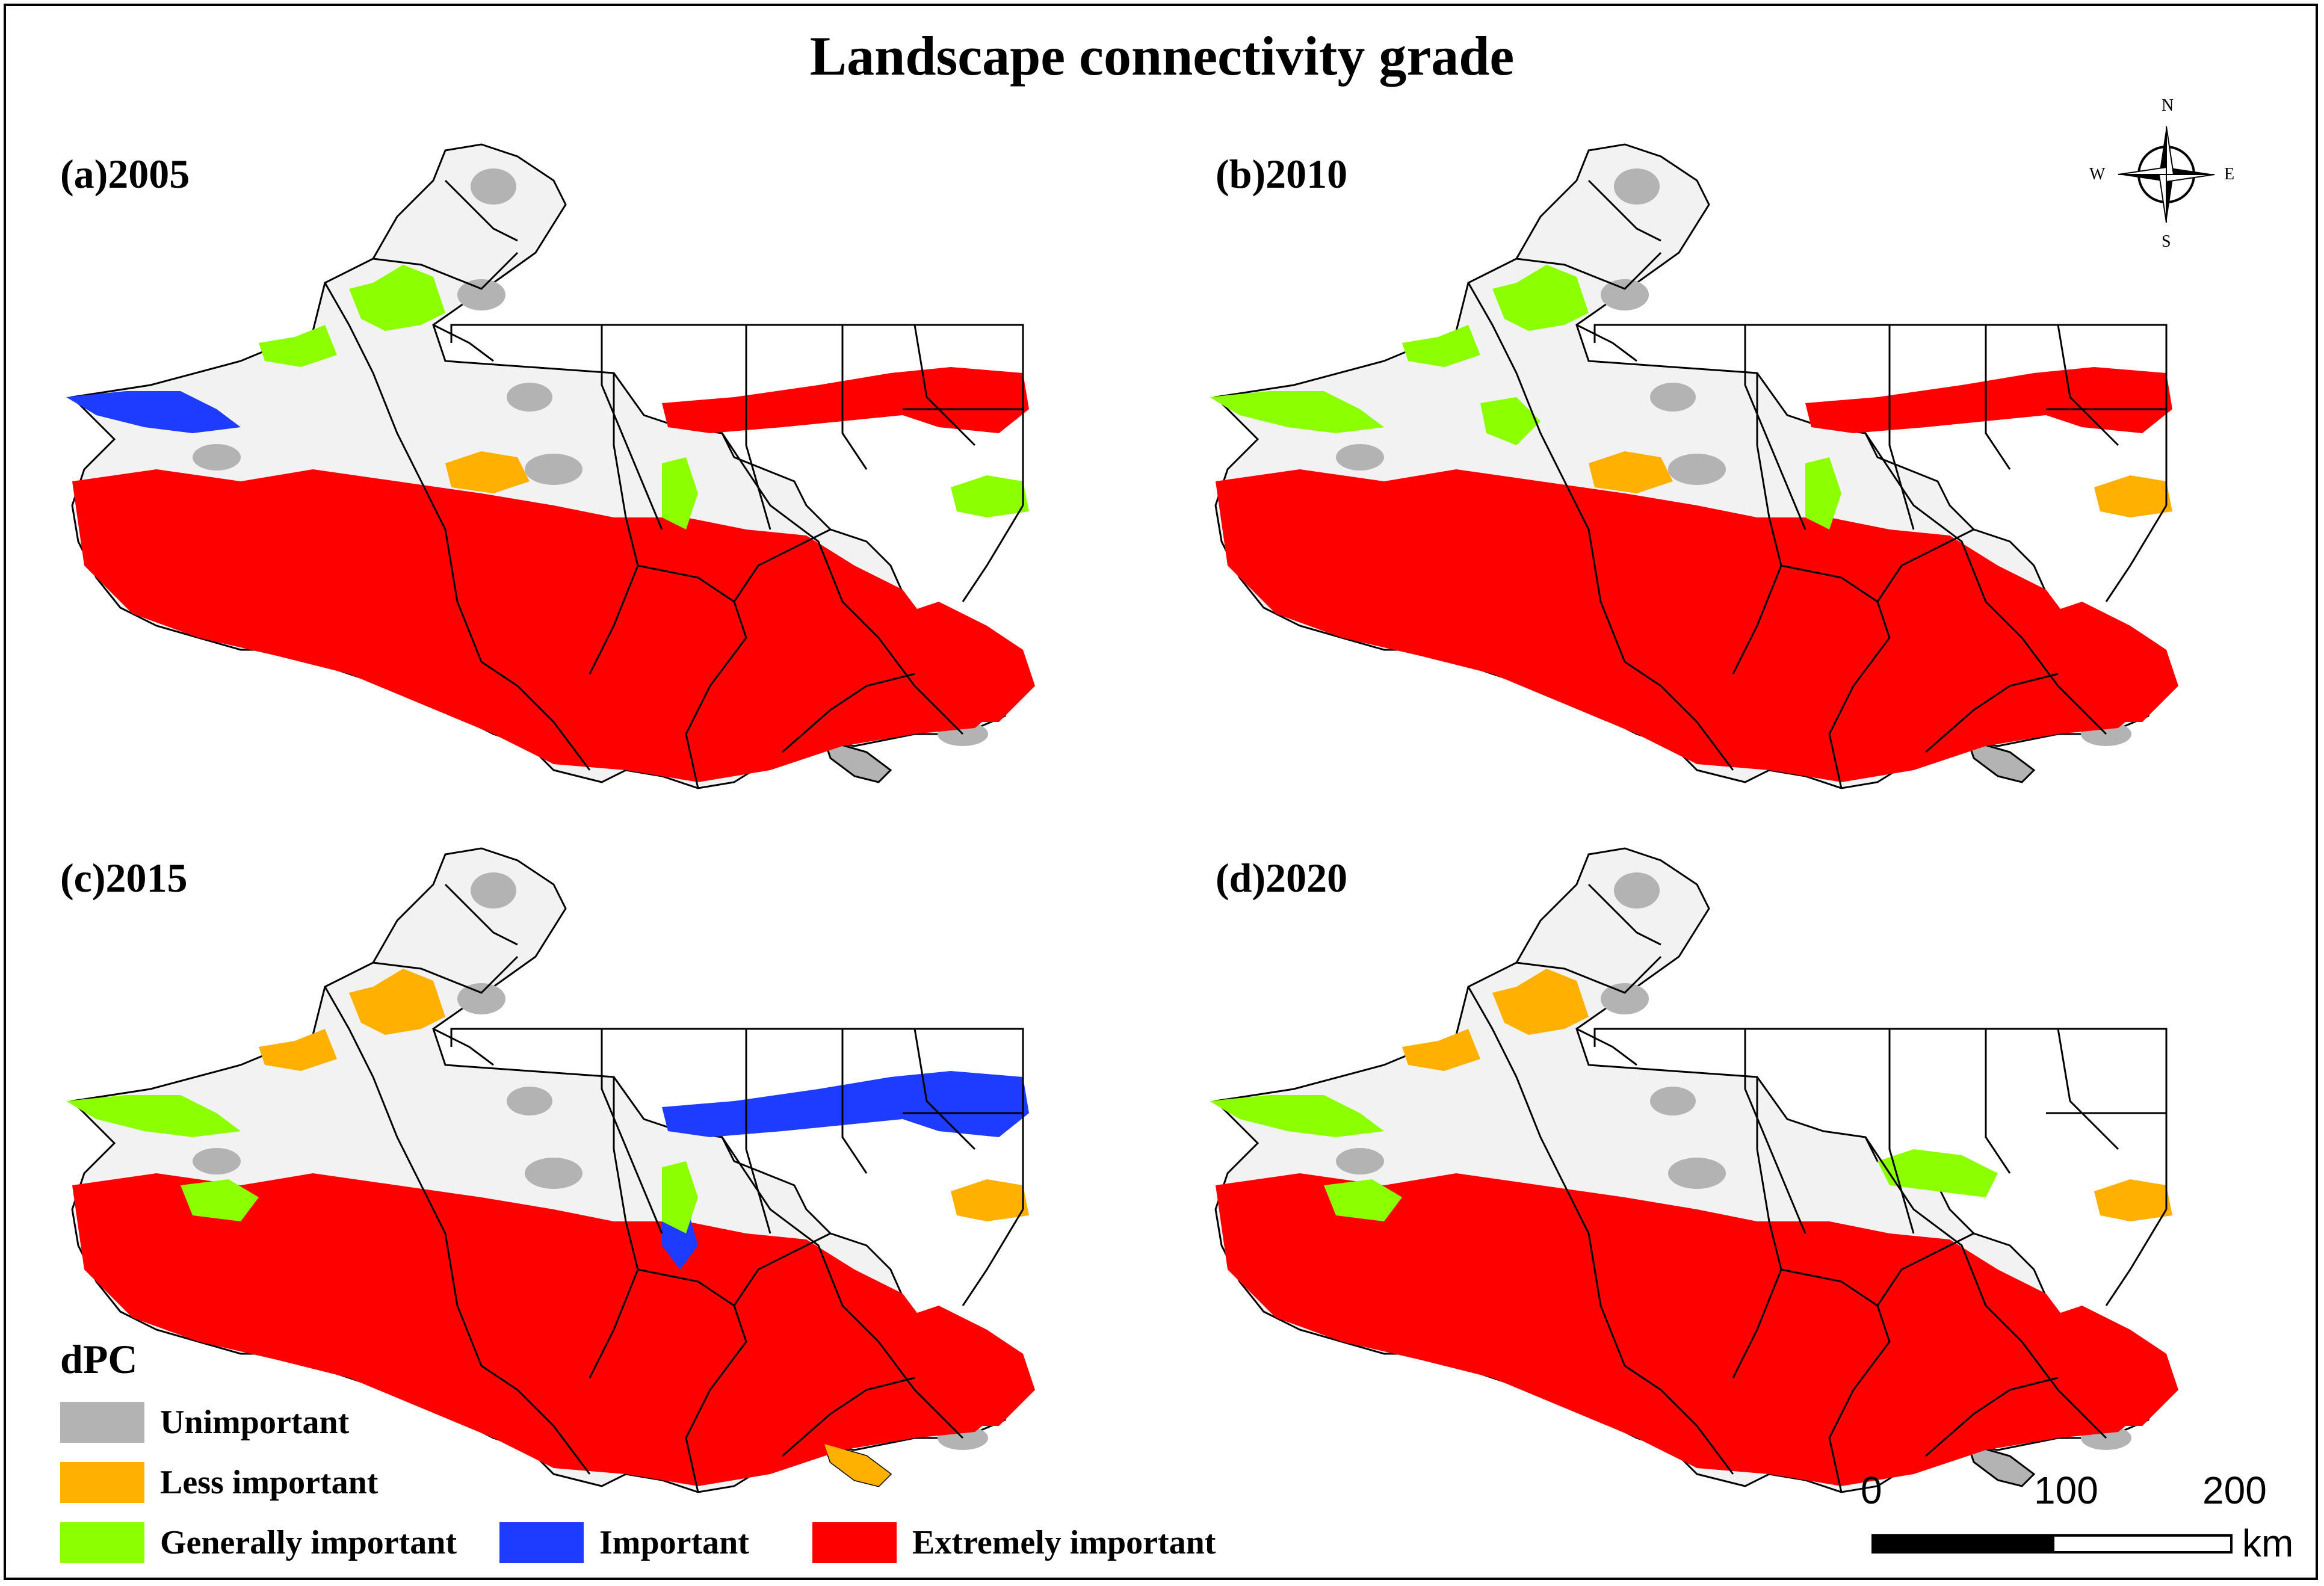 The width and height of the screenshot is (2324, 1586). What do you see at coordinates (2142, 1544) in the screenshot?
I see `scale-bar-segment` at bounding box center [2142, 1544].